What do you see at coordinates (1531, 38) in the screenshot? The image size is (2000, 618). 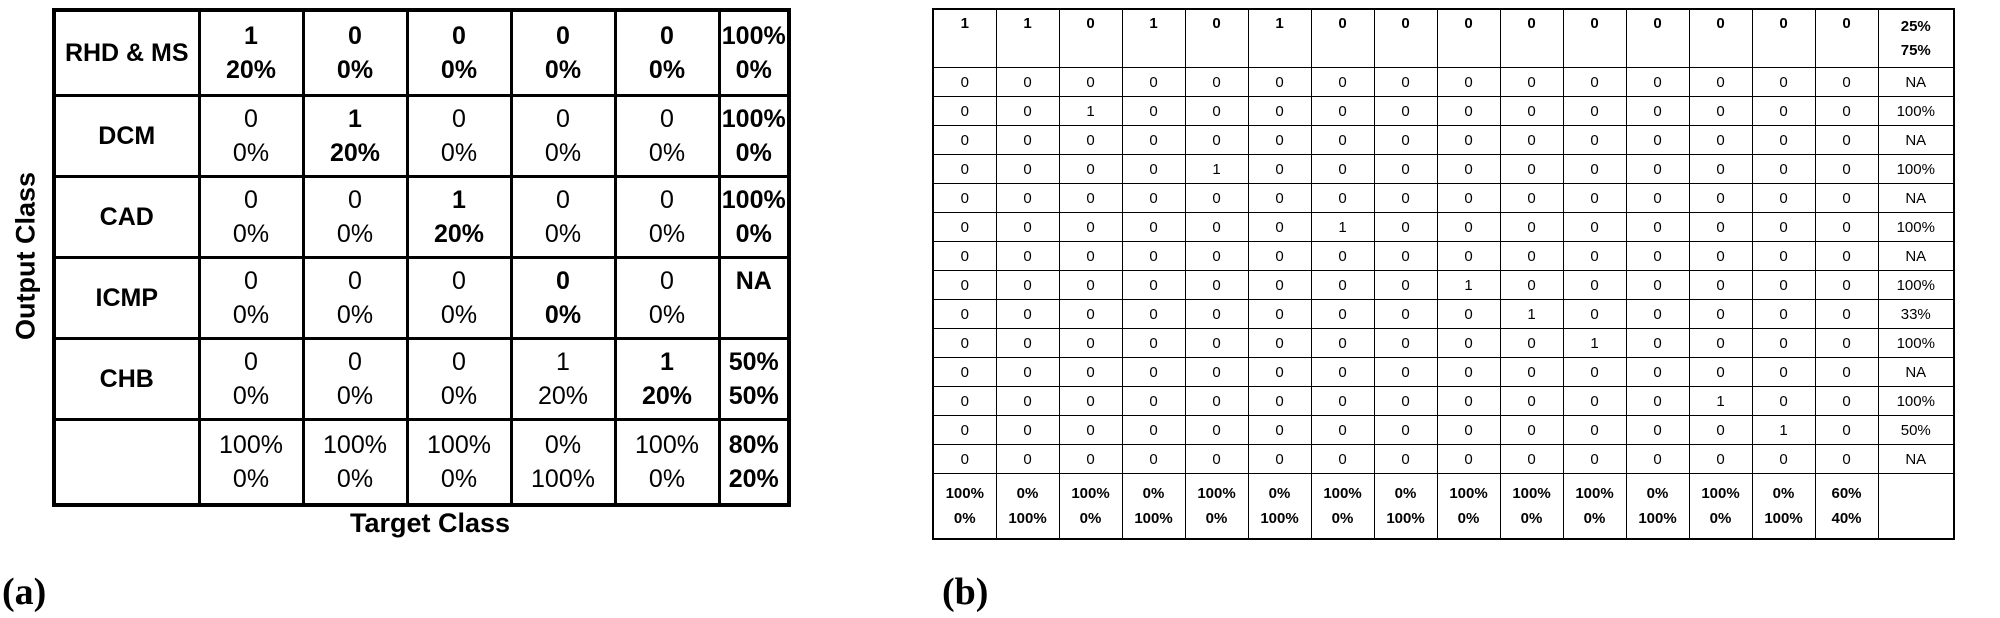 I see `b-cell-r0-c9: 0` at bounding box center [1531, 38].